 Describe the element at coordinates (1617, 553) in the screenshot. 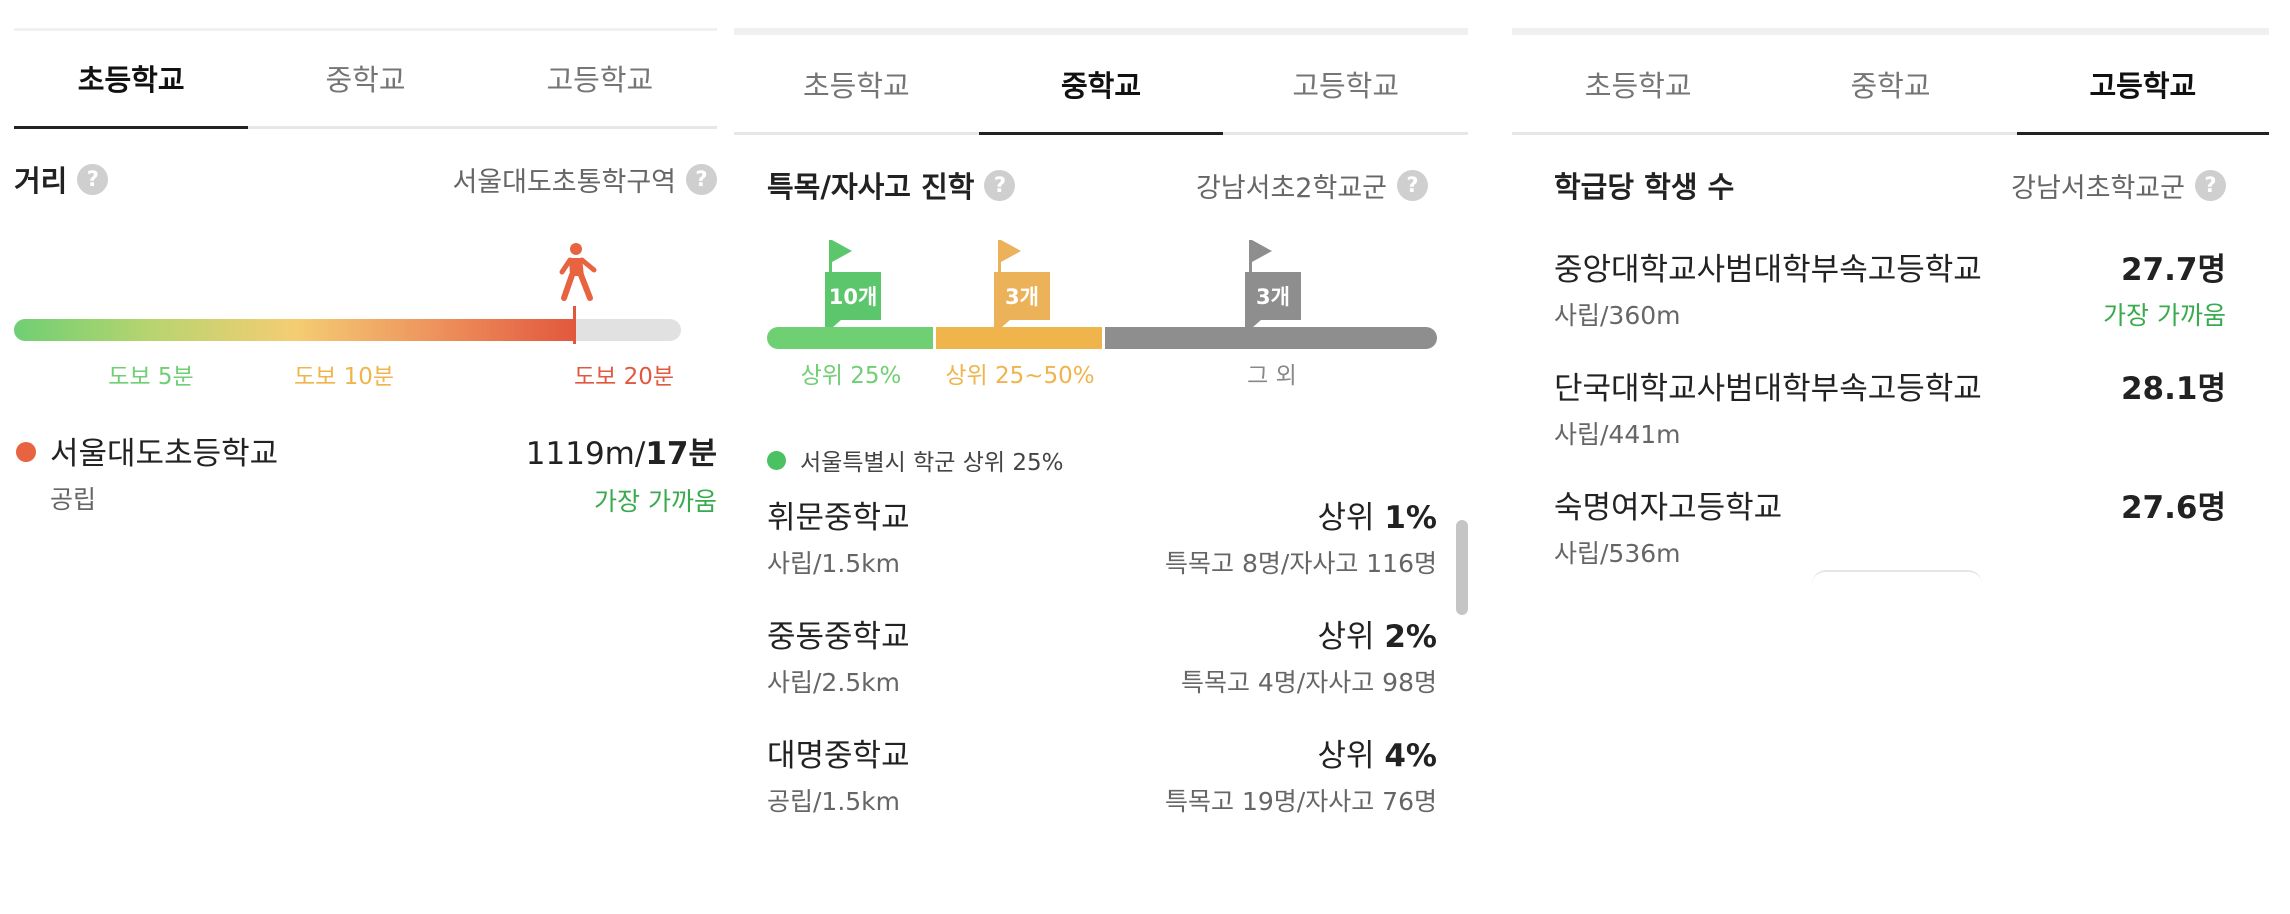

I see `school-type: 사립/536m` at that location.